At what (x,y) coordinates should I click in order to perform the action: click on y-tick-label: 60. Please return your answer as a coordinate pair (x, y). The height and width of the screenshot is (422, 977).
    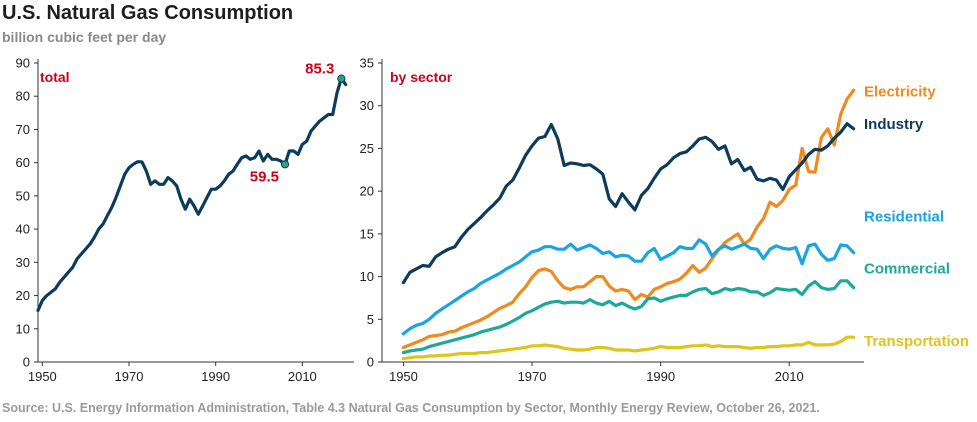
    Looking at the image, I should click on (23, 162).